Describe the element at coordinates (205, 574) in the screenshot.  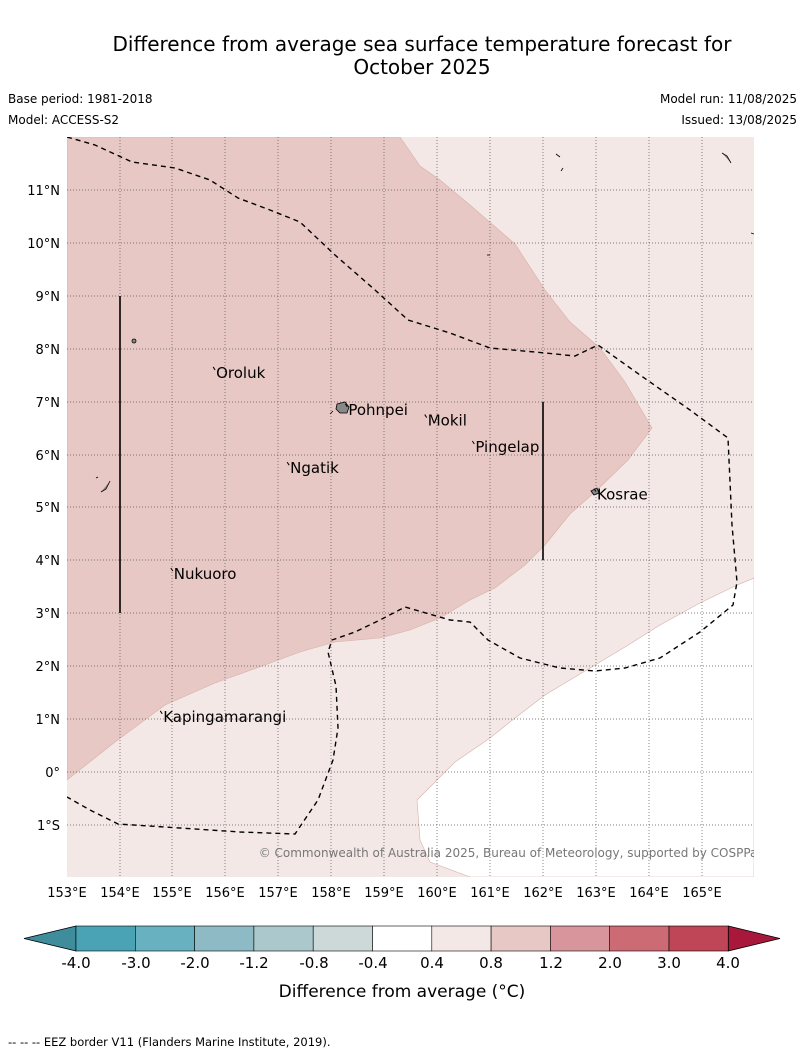
I see `place-label: Nukuoro` at that location.